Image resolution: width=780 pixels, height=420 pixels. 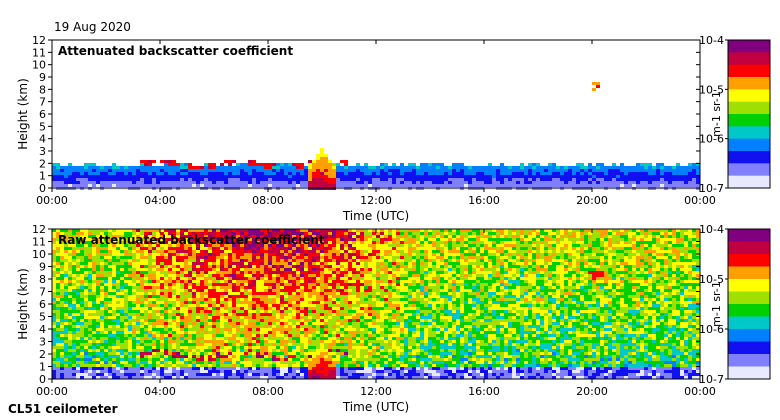 What do you see at coordinates (749, 138) in the screenshot?
I see `colorbar-segment` at bounding box center [749, 138].